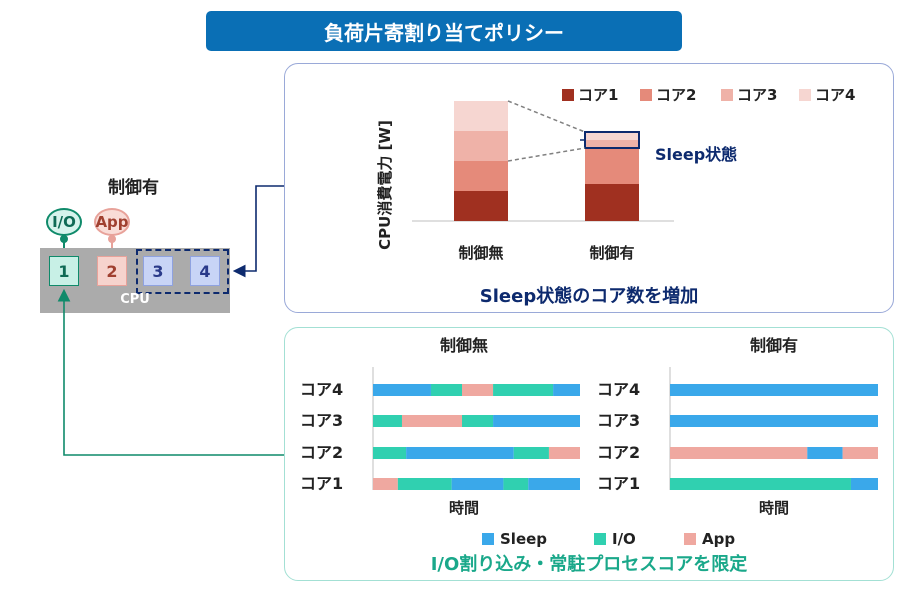 The height and width of the screenshot is (596, 918). What do you see at coordinates (64, 244) in the screenshot?
I see `io-connector` at bounding box center [64, 244].